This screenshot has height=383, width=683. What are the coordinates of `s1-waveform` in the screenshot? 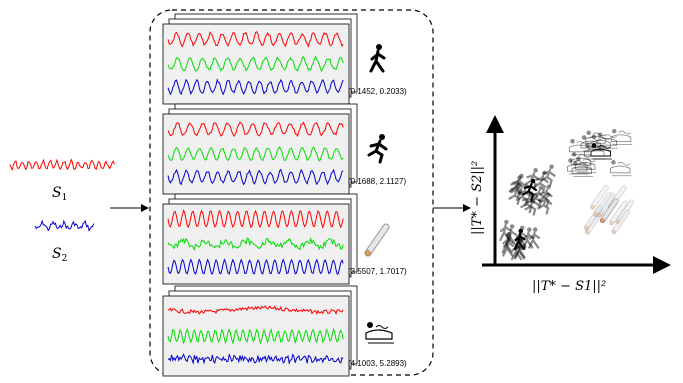 It's located at (62, 164).